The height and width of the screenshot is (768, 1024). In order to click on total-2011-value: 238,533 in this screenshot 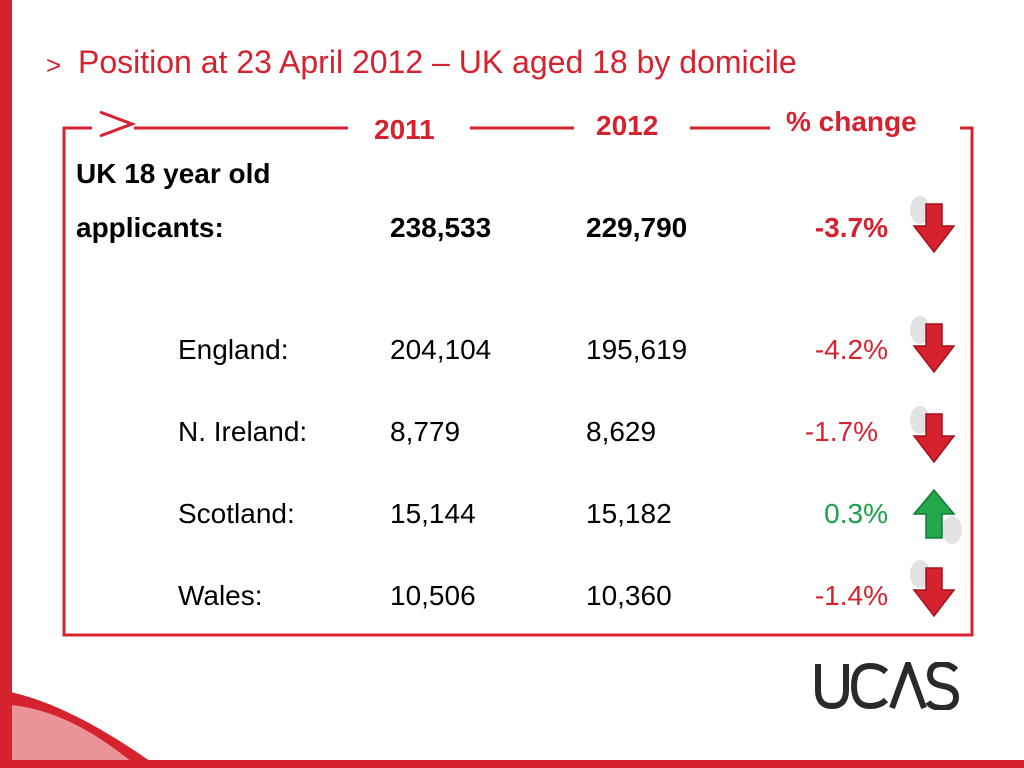, I will do `click(441, 227)`.